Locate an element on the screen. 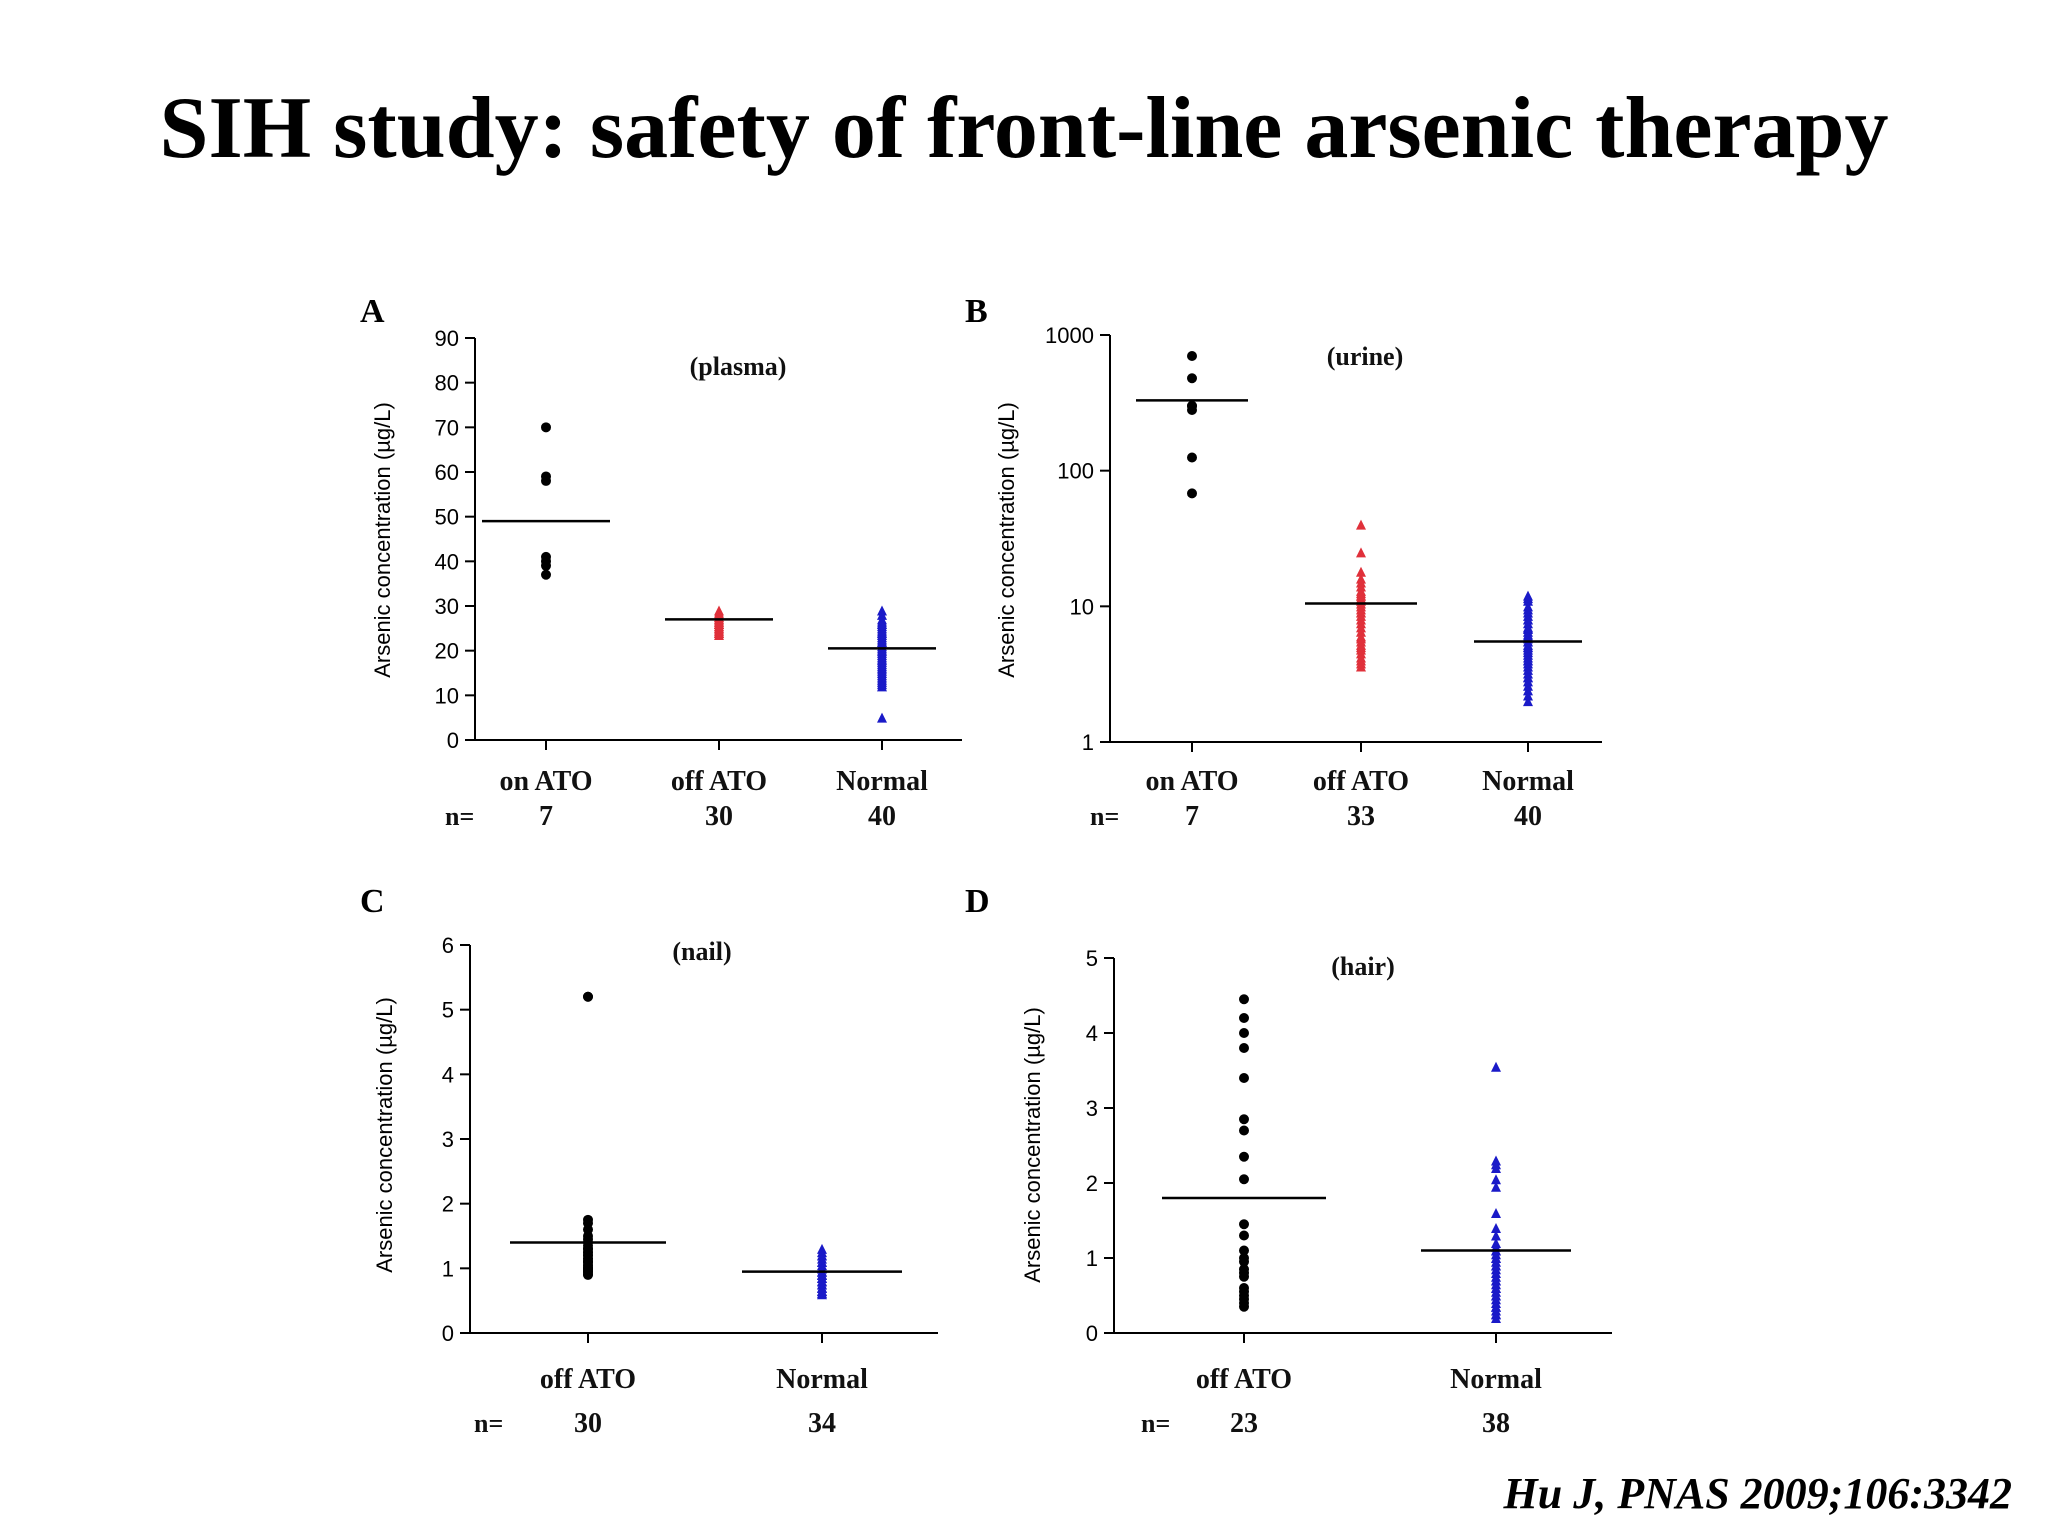  n-value: 33 is located at coordinates (1361, 816).